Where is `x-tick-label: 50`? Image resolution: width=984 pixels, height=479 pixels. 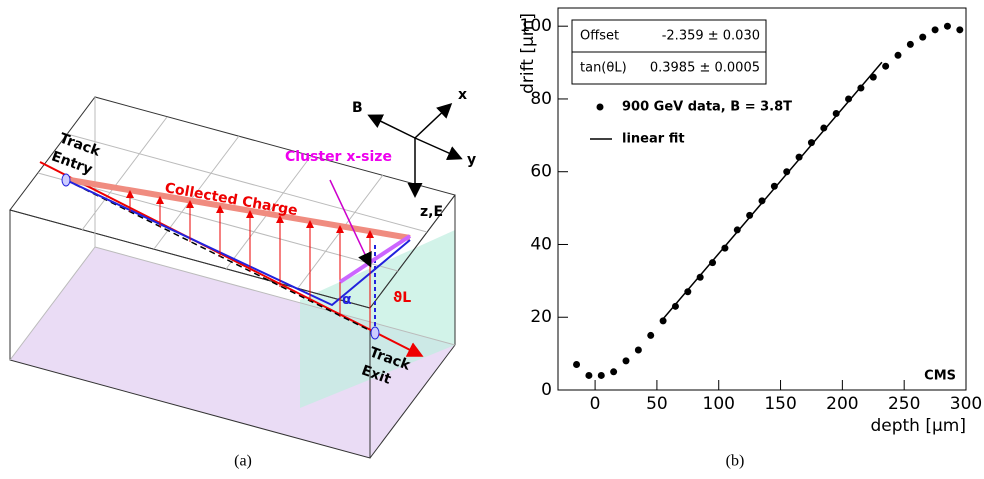 x-tick-label: 50 is located at coordinates (657, 404).